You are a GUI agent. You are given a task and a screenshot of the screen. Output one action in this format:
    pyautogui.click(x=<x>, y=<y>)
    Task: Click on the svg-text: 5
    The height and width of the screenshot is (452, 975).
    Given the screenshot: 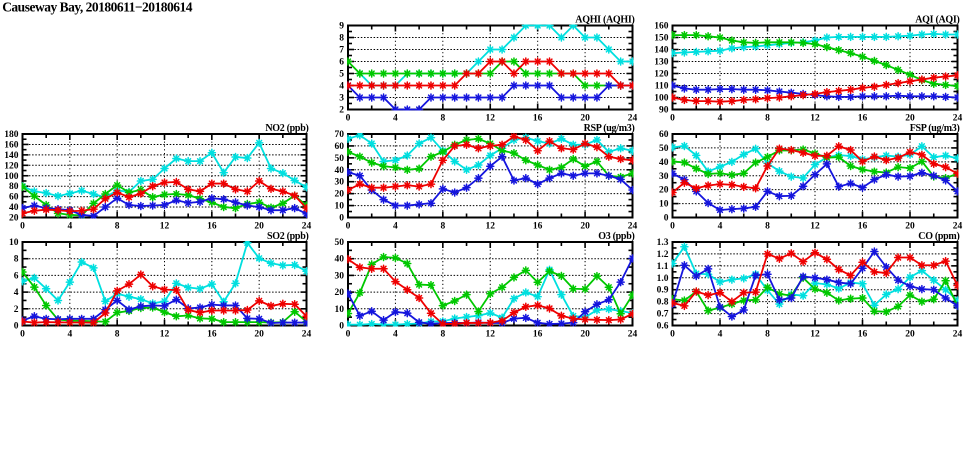 What is the action you would take?
    pyautogui.click(x=341, y=75)
    